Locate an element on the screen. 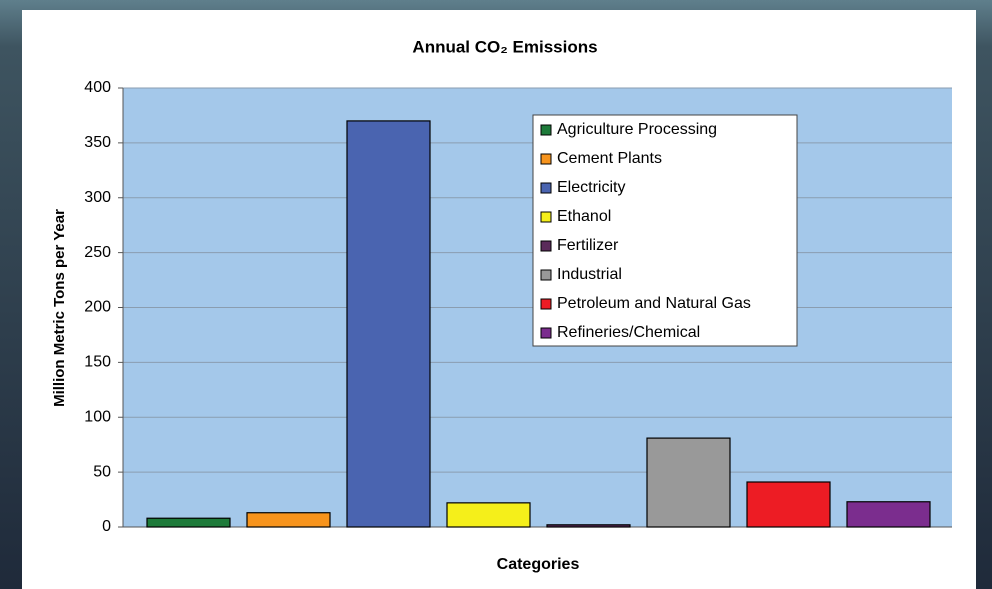 The width and height of the screenshot is (992, 589). y-tick-label: 300 is located at coordinates (97, 197).